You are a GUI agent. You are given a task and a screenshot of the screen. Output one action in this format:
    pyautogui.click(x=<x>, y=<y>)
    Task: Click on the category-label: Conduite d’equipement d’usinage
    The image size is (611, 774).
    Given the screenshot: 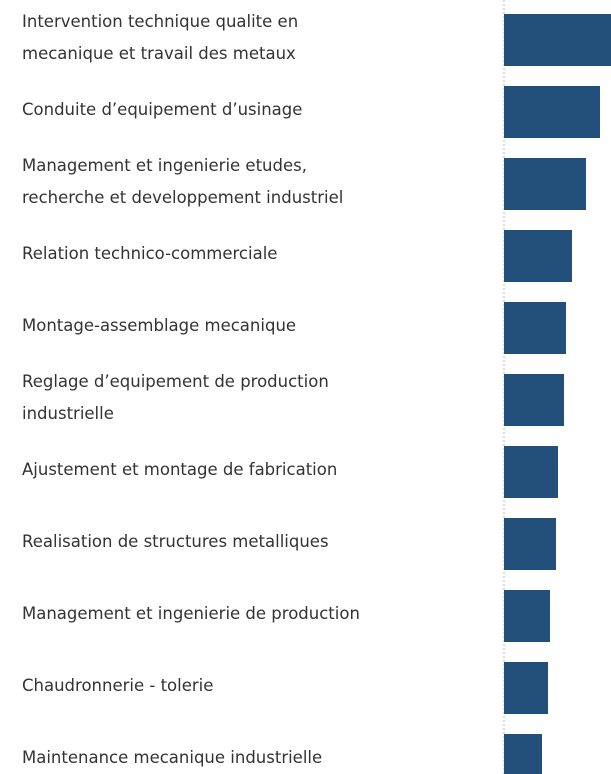 What is the action you would take?
    pyautogui.click(x=162, y=109)
    